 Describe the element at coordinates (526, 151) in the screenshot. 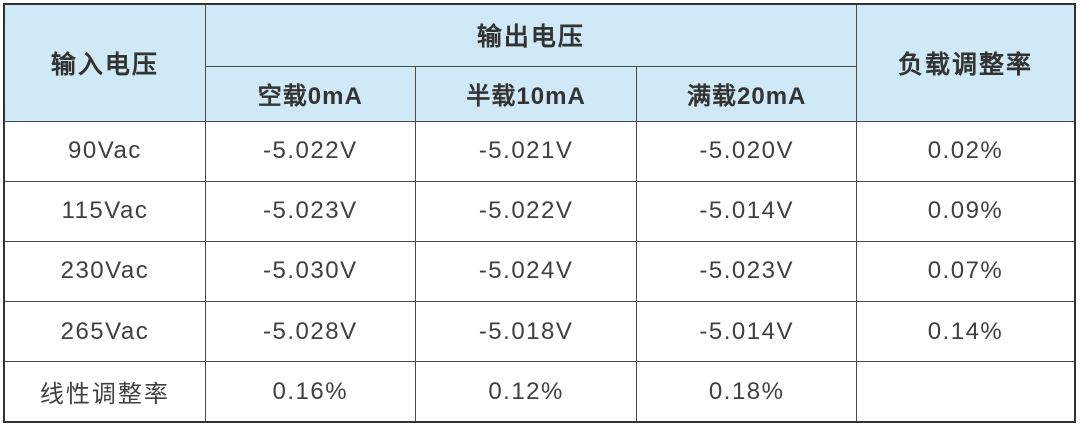

I see `value-90vac-half-load: -5.021V` at that location.